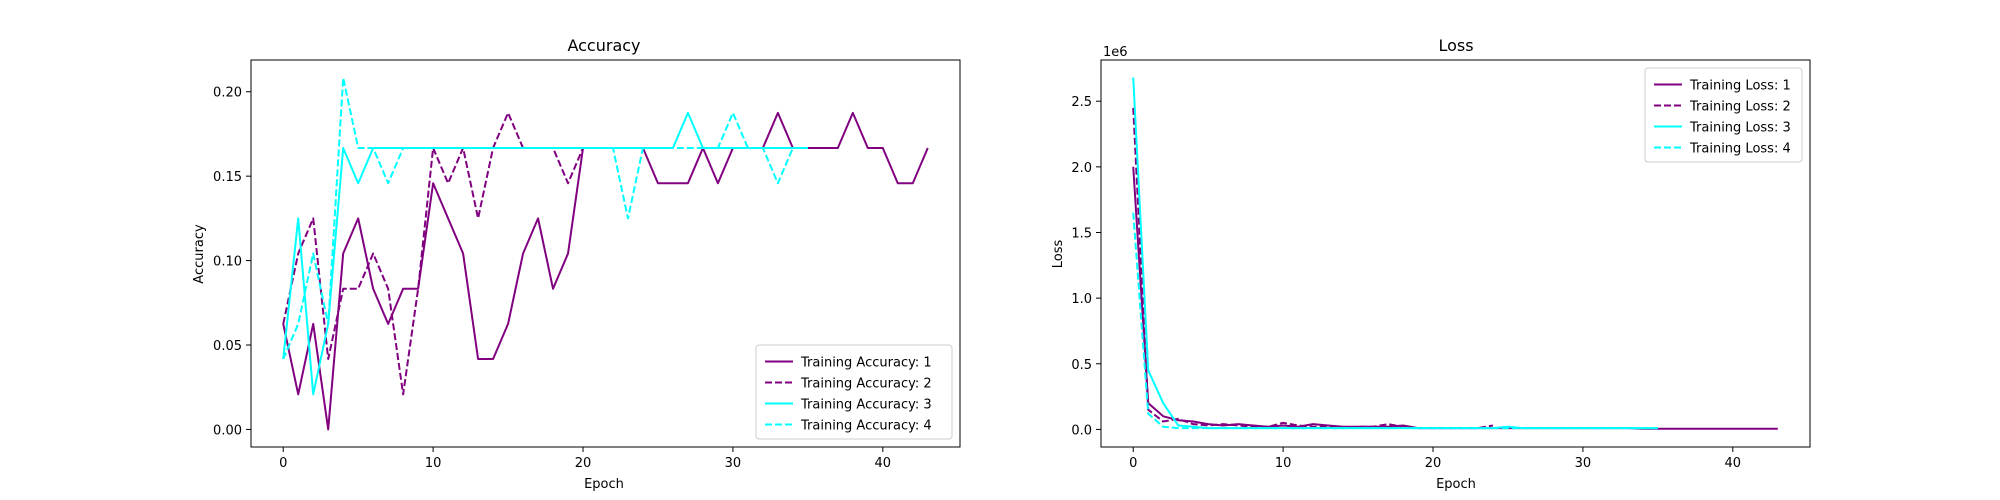 This screenshot has width=2000, height=500. Describe the element at coordinates (1583, 463) in the screenshot. I see `loss-xtick-label: 30` at that location.